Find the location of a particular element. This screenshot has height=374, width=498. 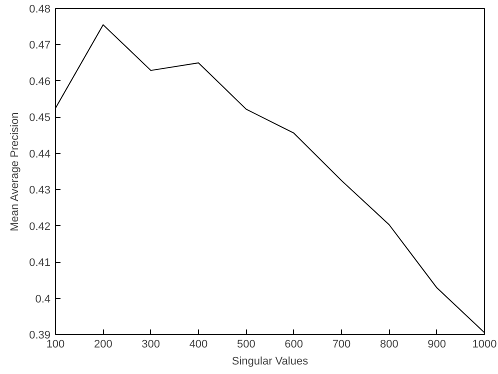

x-tick-label: 1000 is located at coordinates (484, 344).